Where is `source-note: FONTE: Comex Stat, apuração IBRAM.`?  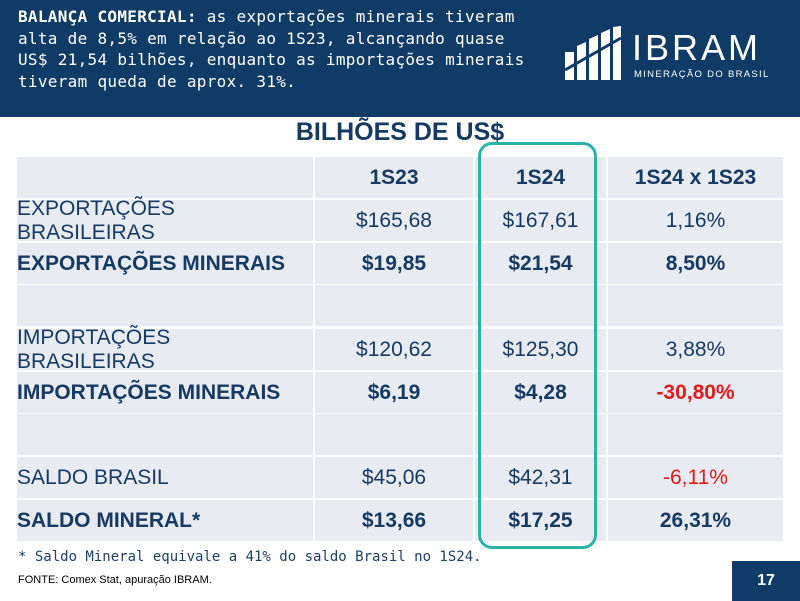
source-note: FONTE: Comex Stat, apuração IBRAM. is located at coordinates (115, 580).